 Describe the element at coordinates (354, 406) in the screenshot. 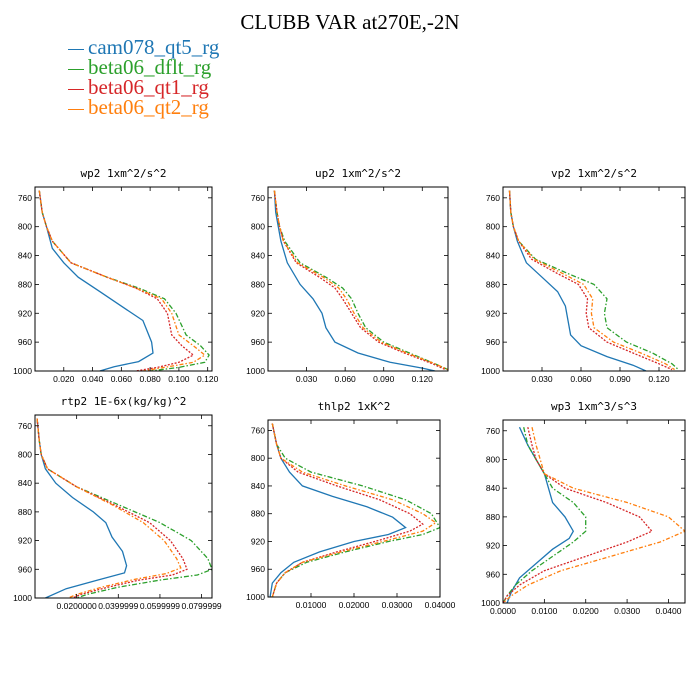

I see `panel-title: thlp2 1xK^2` at that location.